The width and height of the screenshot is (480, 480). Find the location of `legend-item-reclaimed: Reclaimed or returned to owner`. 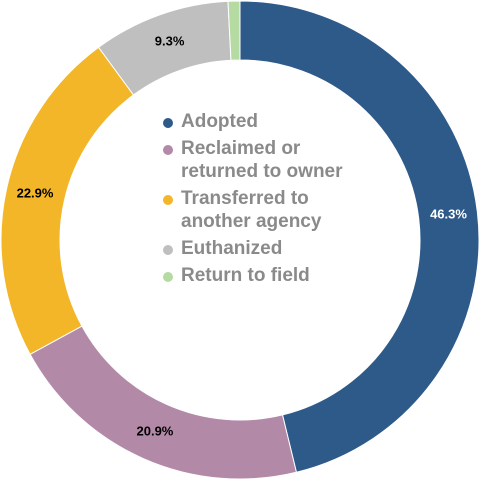

legend-item-reclaimed: Reclaimed or returned to owner is located at coordinates (263, 160).